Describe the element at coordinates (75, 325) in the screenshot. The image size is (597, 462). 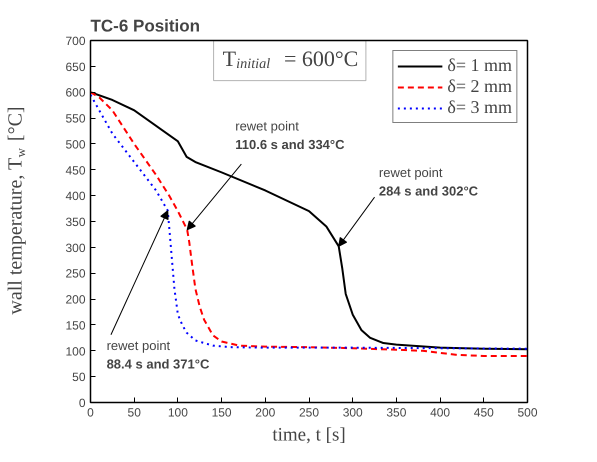
I see `y-tick-label: 150` at that location.